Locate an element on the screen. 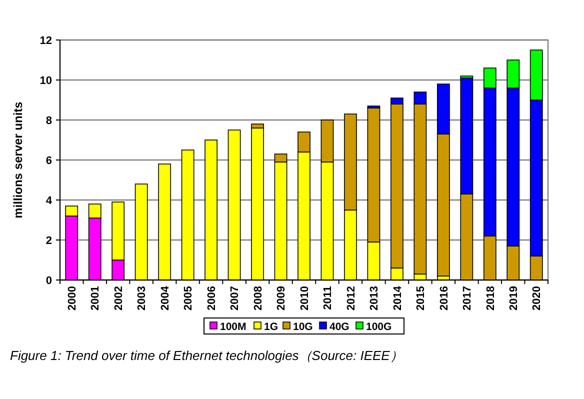 The image size is (584, 399). x-tick-label: 2001 is located at coordinates (96, 298).